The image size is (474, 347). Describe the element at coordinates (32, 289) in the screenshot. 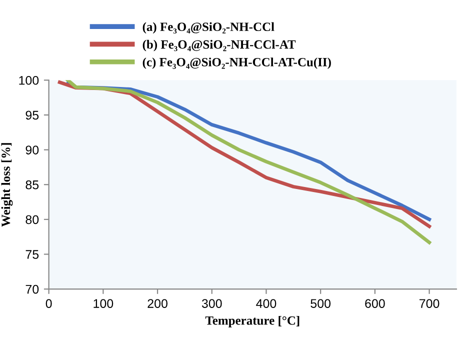

I see `y-tick-label: 70` at that location.